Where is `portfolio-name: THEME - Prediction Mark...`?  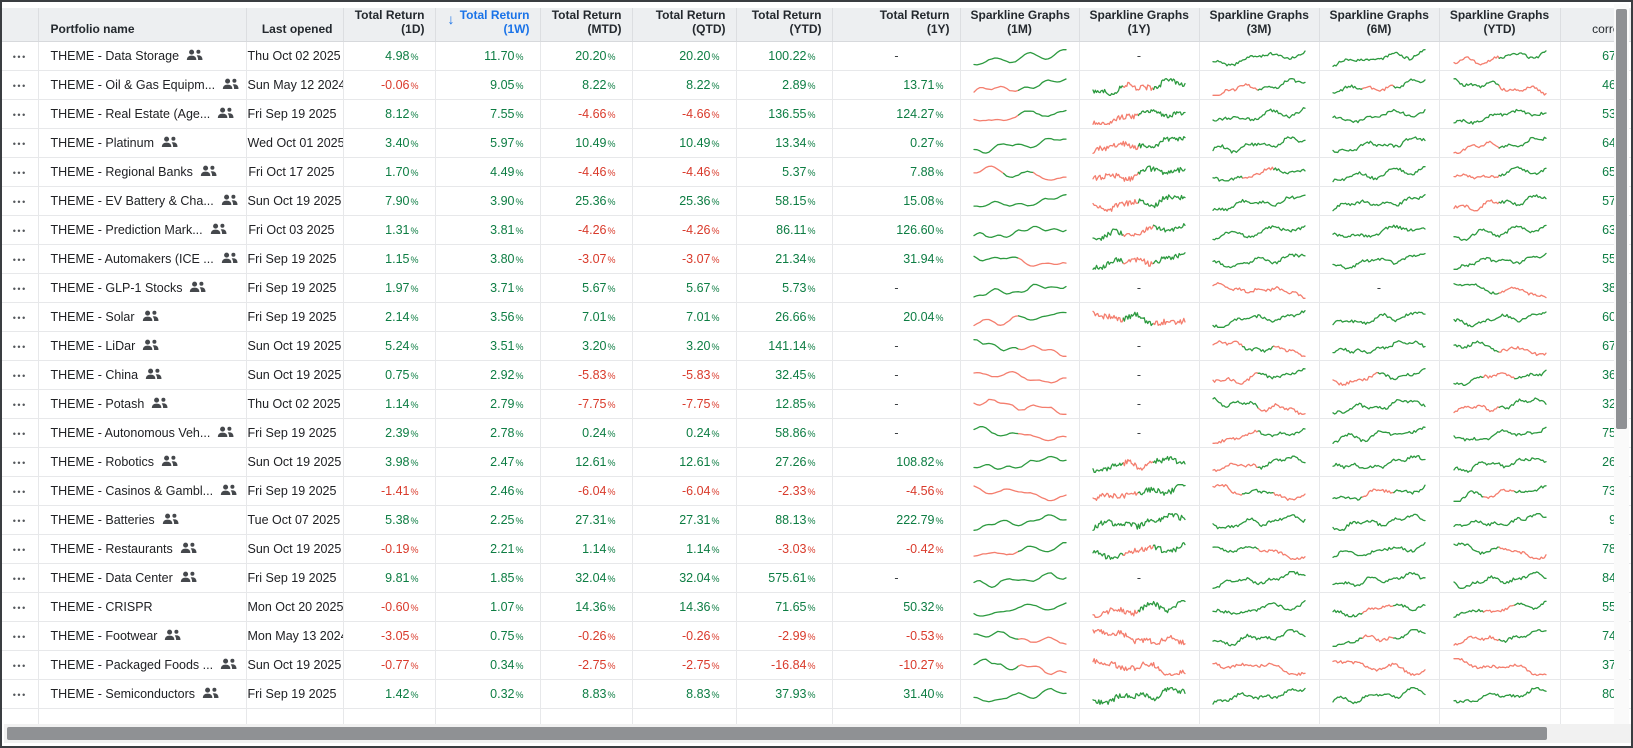 portfolio-name: THEME - Prediction Mark... is located at coordinates (126, 229).